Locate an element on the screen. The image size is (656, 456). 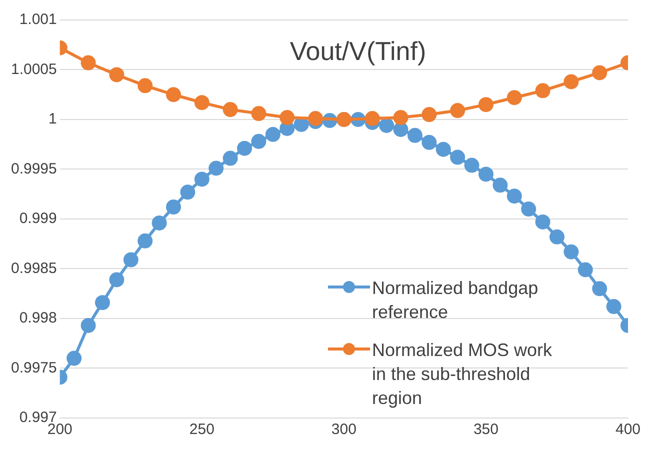
y-tick-label: 1.001 is located at coordinates (38, 19).